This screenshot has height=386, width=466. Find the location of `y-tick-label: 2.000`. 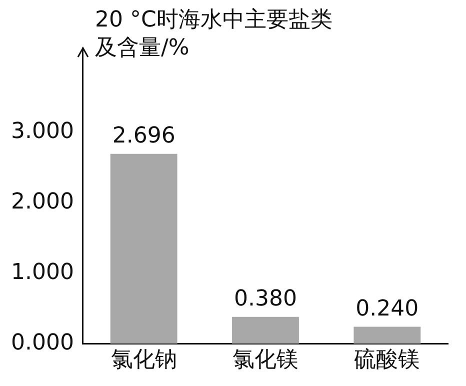

y-tick-label: 2.000 is located at coordinates (42, 202).